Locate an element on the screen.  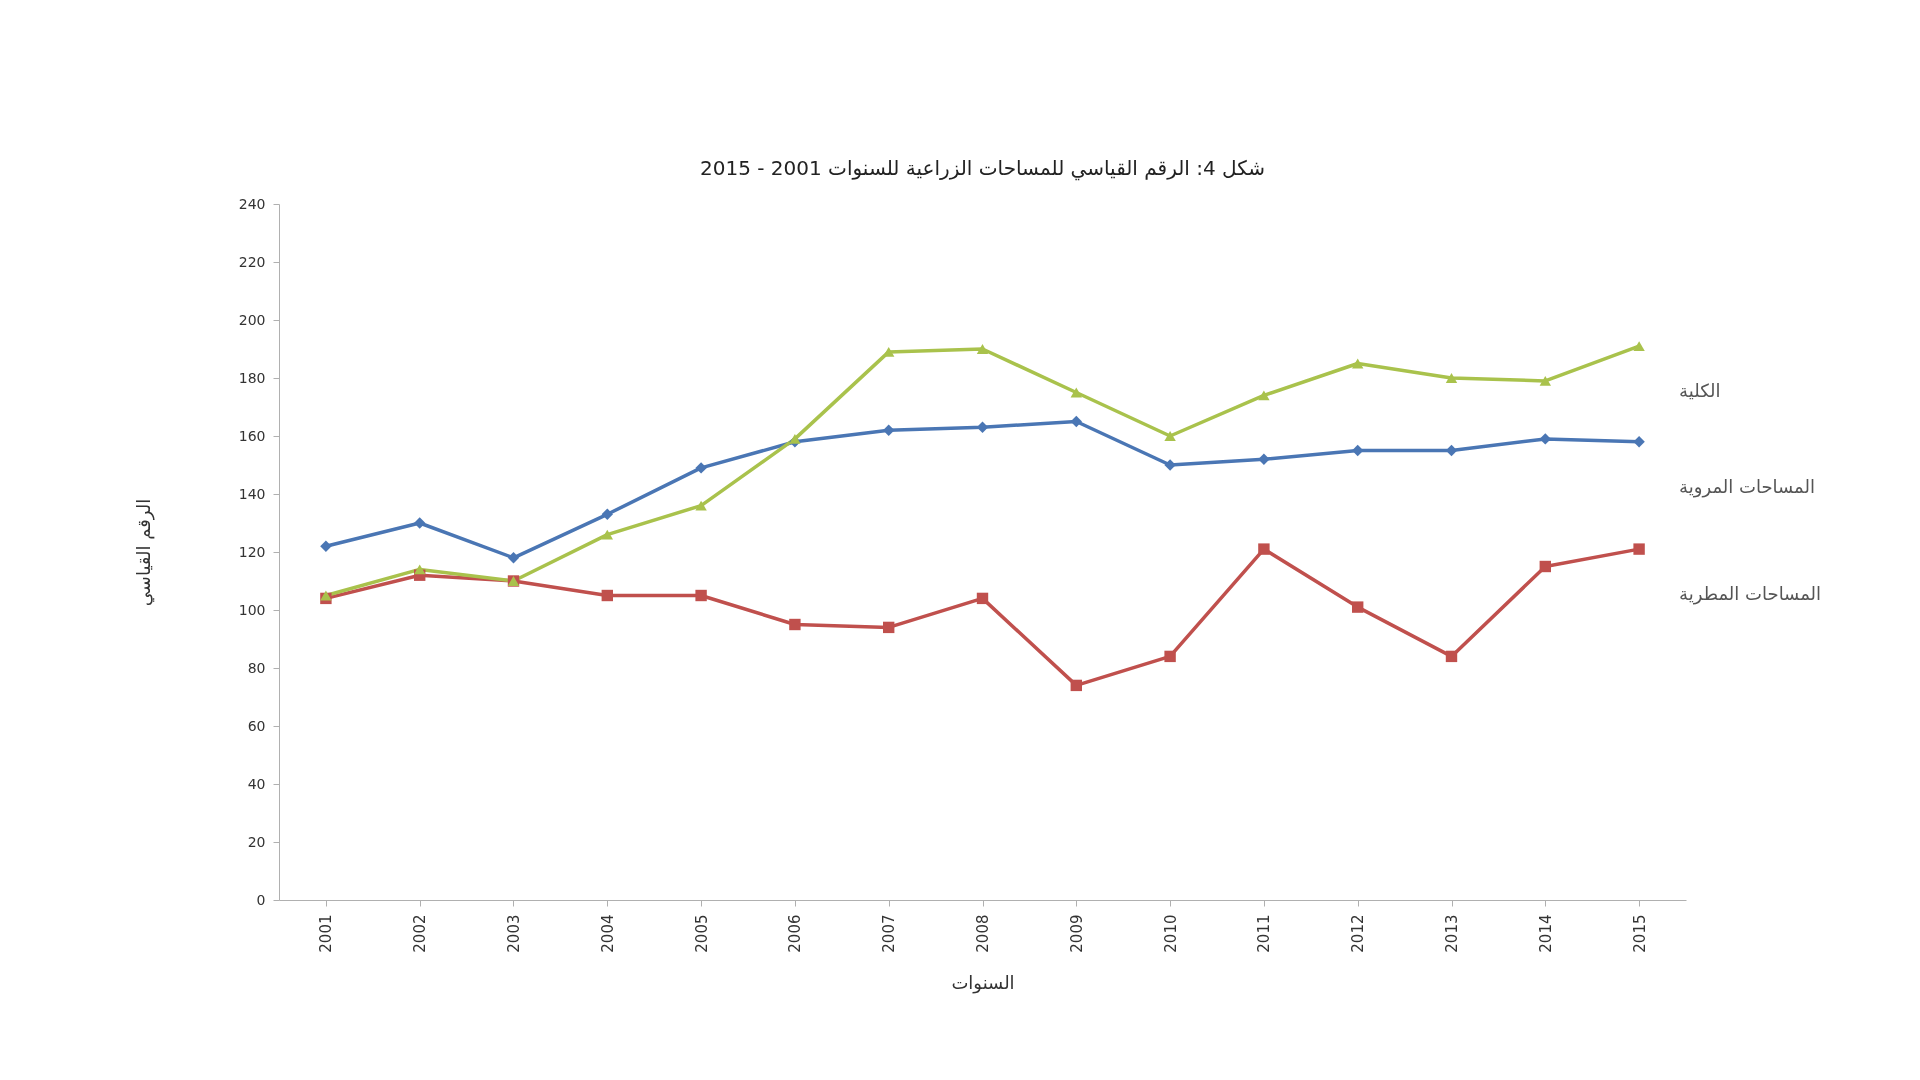
x-tick-label: 2003 is located at coordinates (514, 933).